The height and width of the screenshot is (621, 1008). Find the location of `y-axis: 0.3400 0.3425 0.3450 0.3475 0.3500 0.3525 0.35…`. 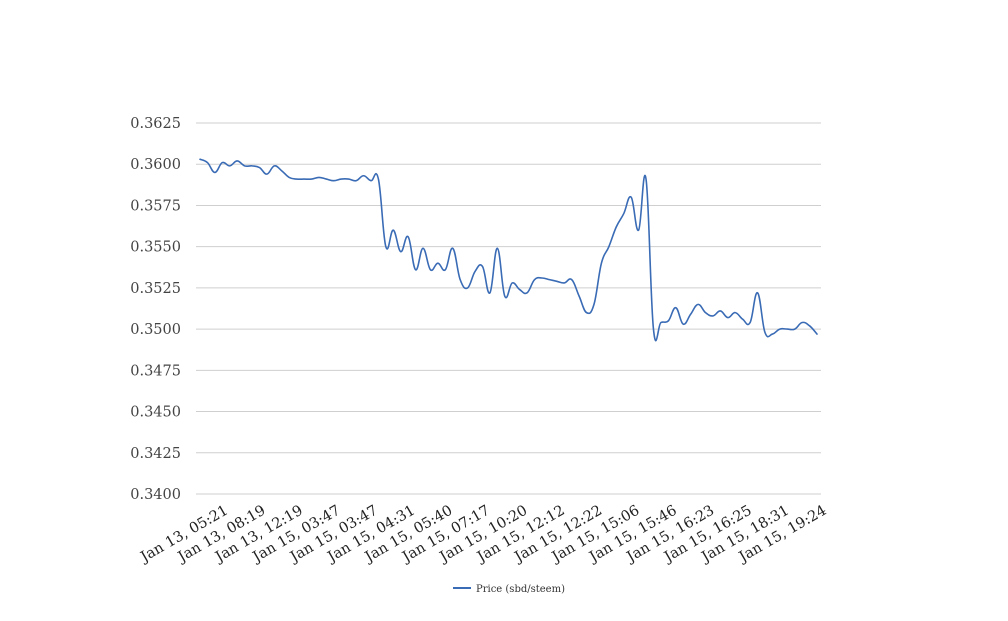

y-axis: 0.3400 0.3425 0.3450 0.3475 0.3500 0.3525 0.35… is located at coordinates (155, 309).